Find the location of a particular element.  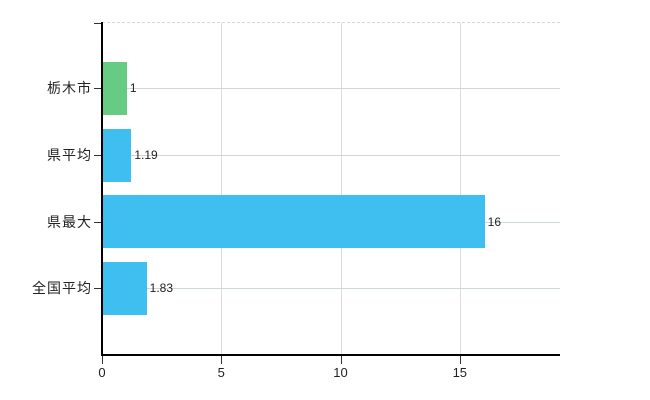

x-axis-tick-label: 10 is located at coordinates (340, 372).